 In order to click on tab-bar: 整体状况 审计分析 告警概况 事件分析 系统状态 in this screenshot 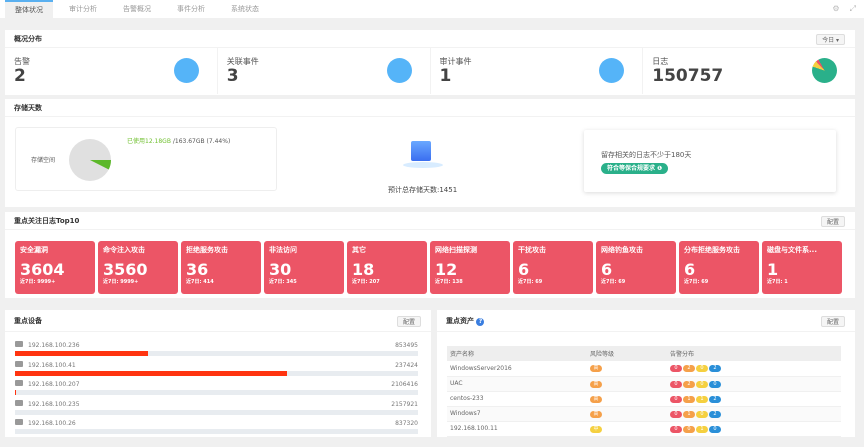, I will do `click(432, 9)`.